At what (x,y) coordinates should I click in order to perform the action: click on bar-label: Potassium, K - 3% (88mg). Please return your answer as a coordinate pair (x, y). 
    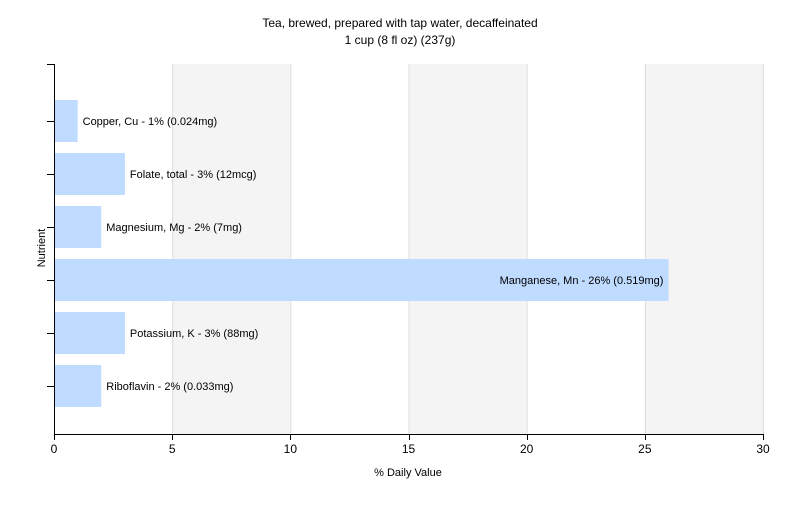
    Looking at the image, I should click on (194, 334).